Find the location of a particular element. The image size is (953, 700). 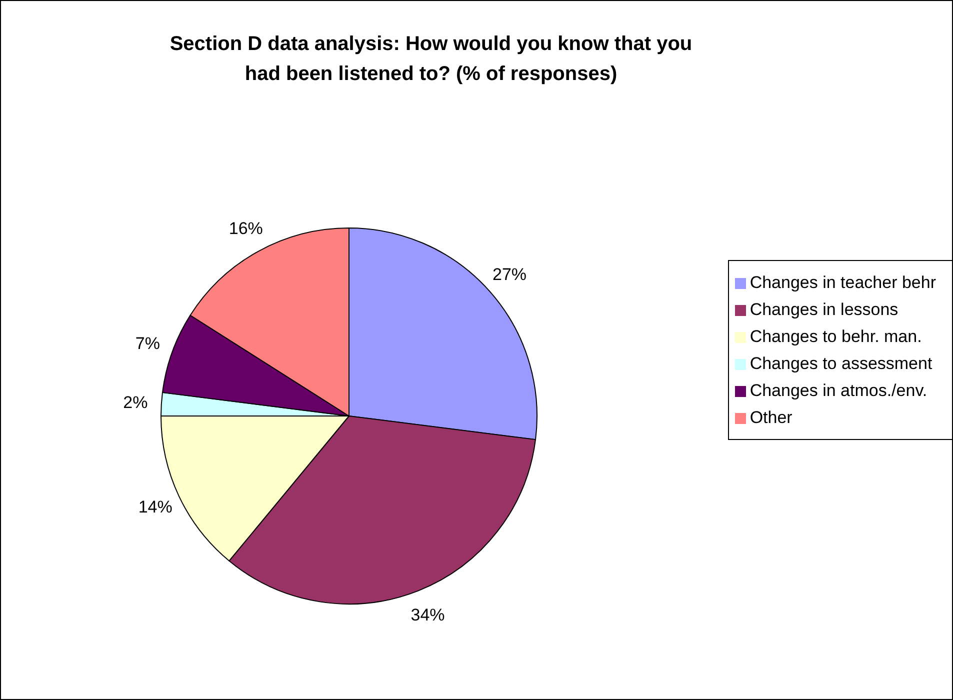

data-label: 27% is located at coordinates (509, 274).